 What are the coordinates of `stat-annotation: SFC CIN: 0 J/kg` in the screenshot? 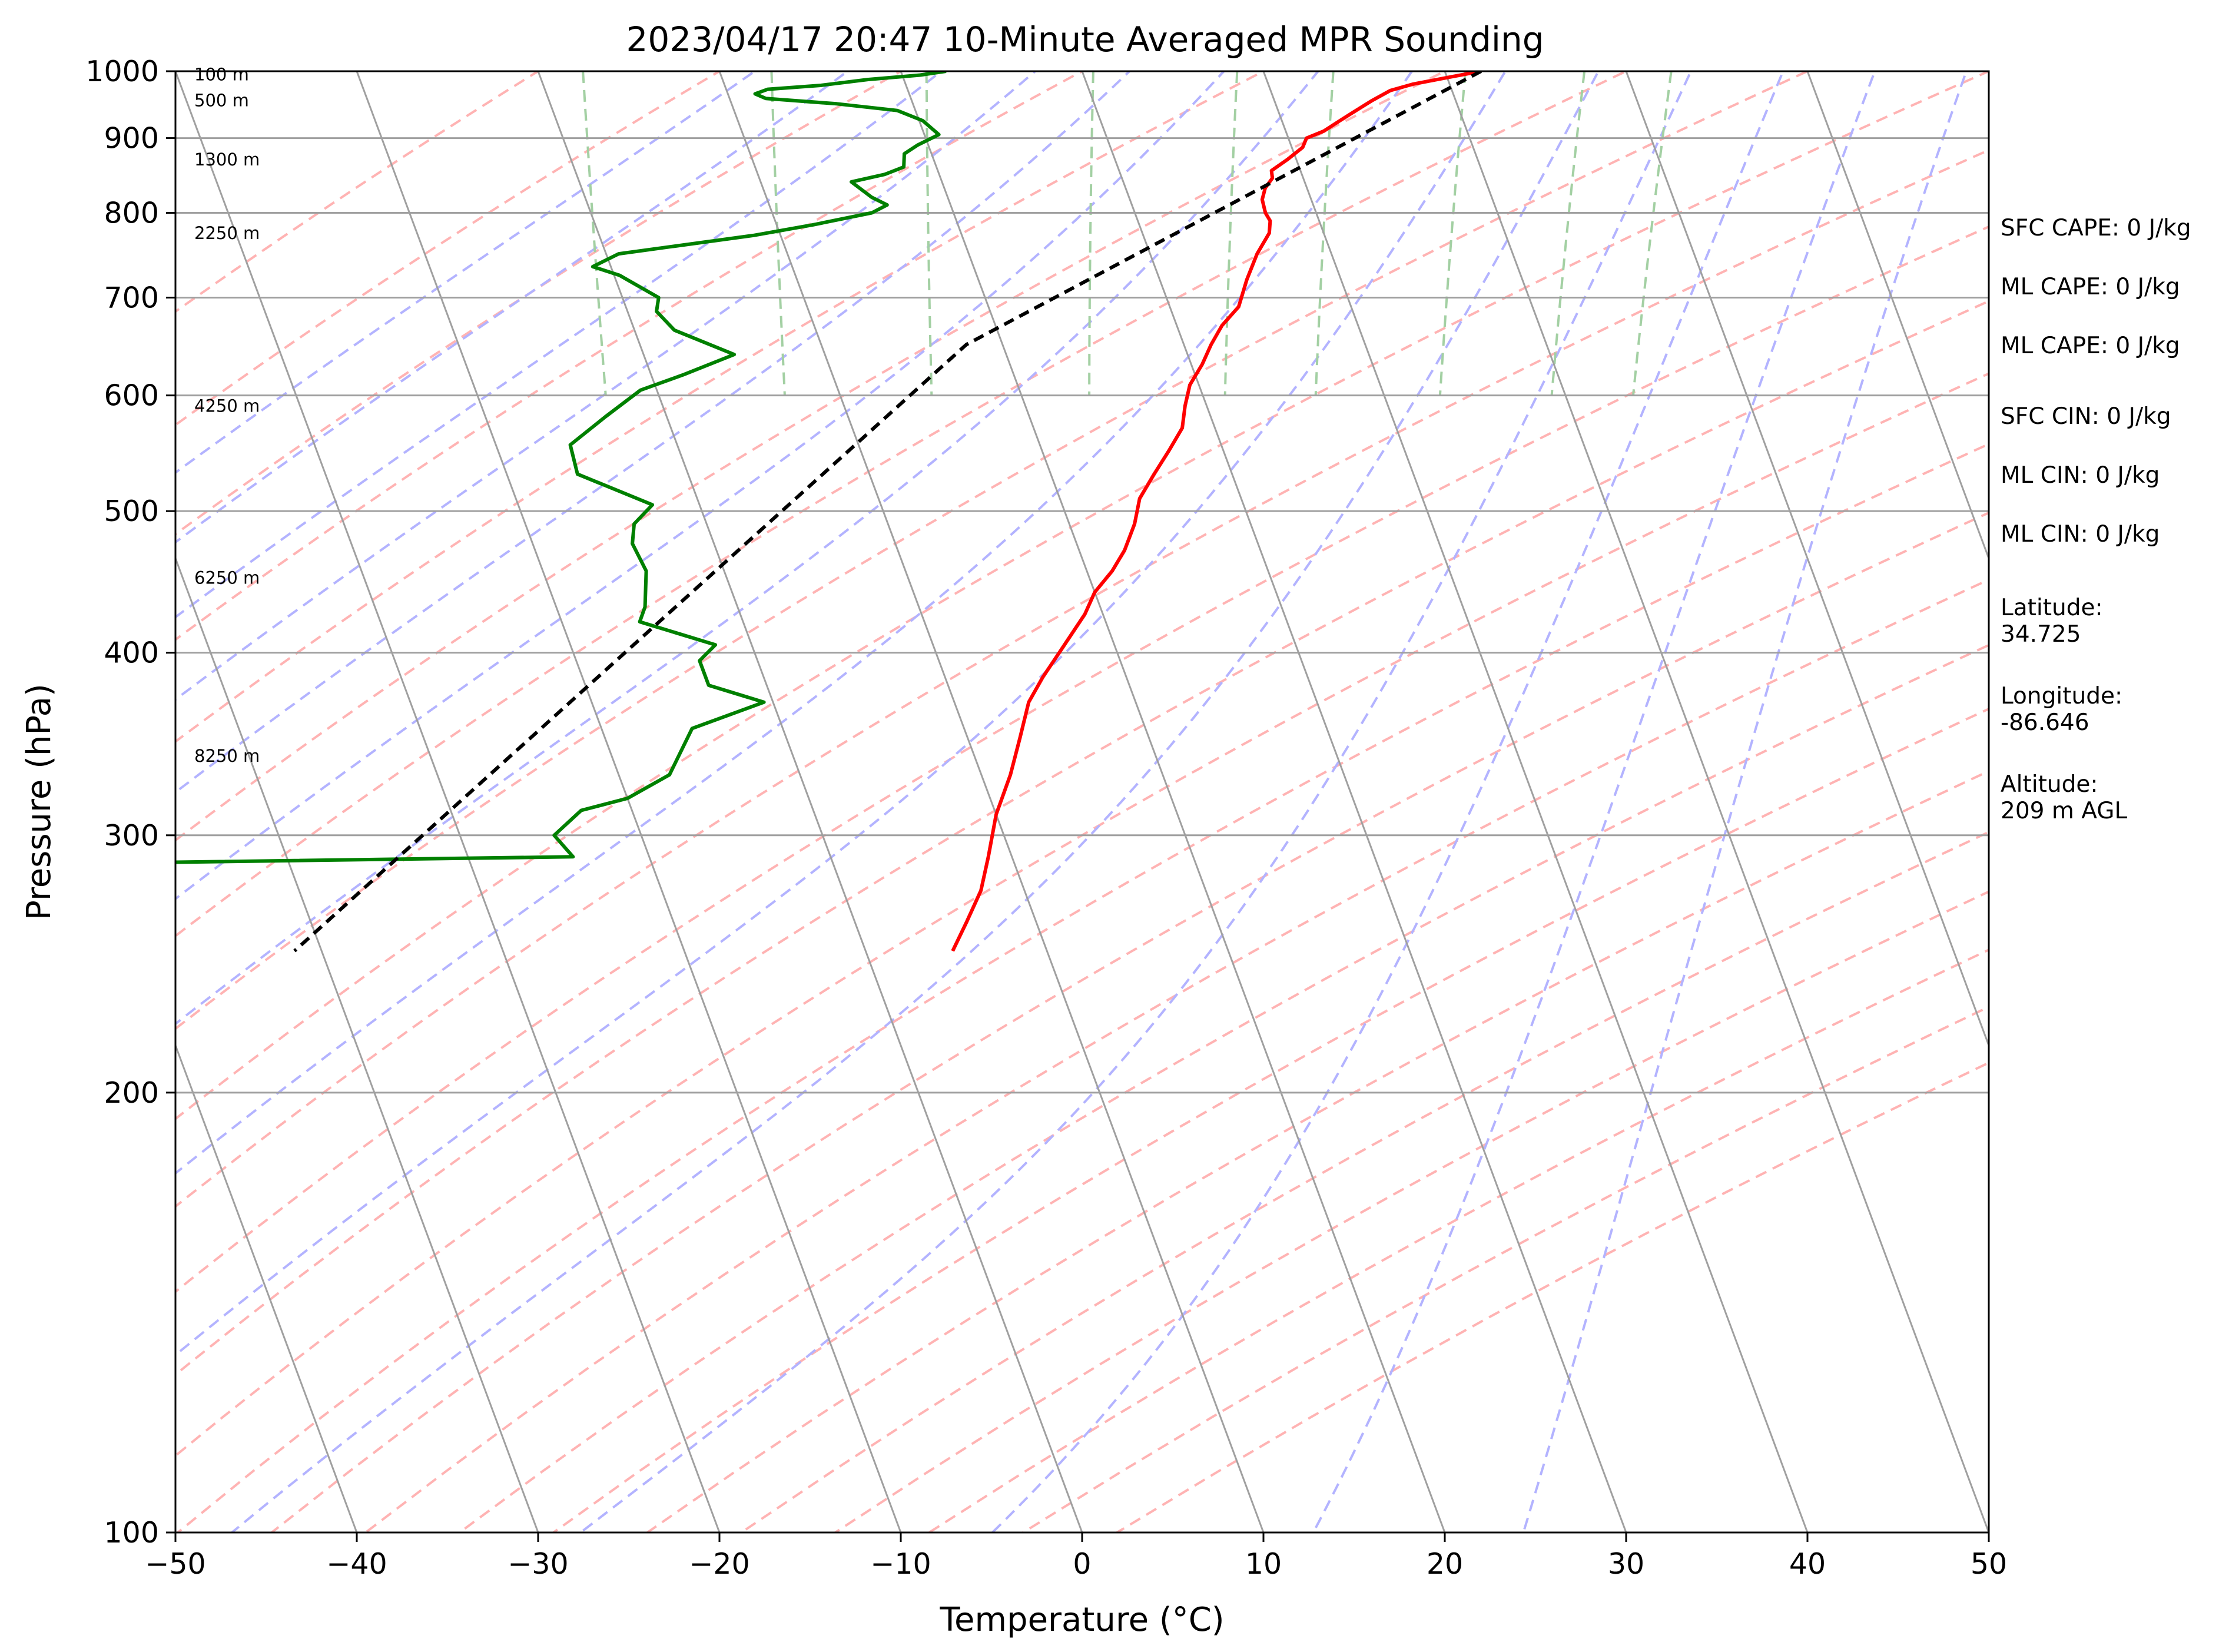 It's located at (2086, 416).